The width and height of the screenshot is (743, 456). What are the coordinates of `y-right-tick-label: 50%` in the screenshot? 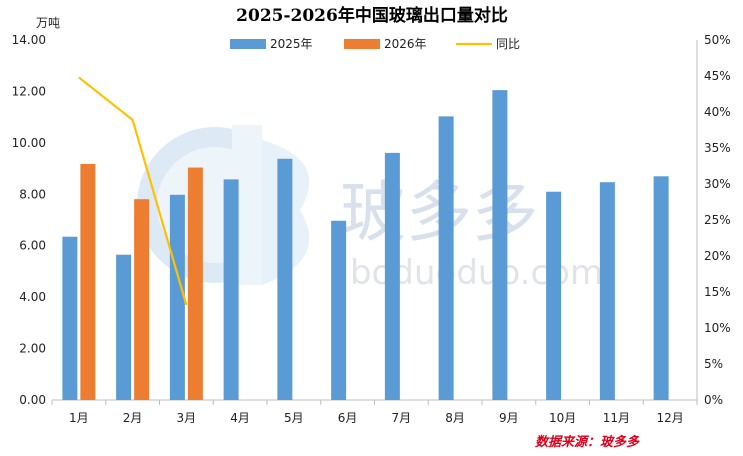 It's located at (717, 40).